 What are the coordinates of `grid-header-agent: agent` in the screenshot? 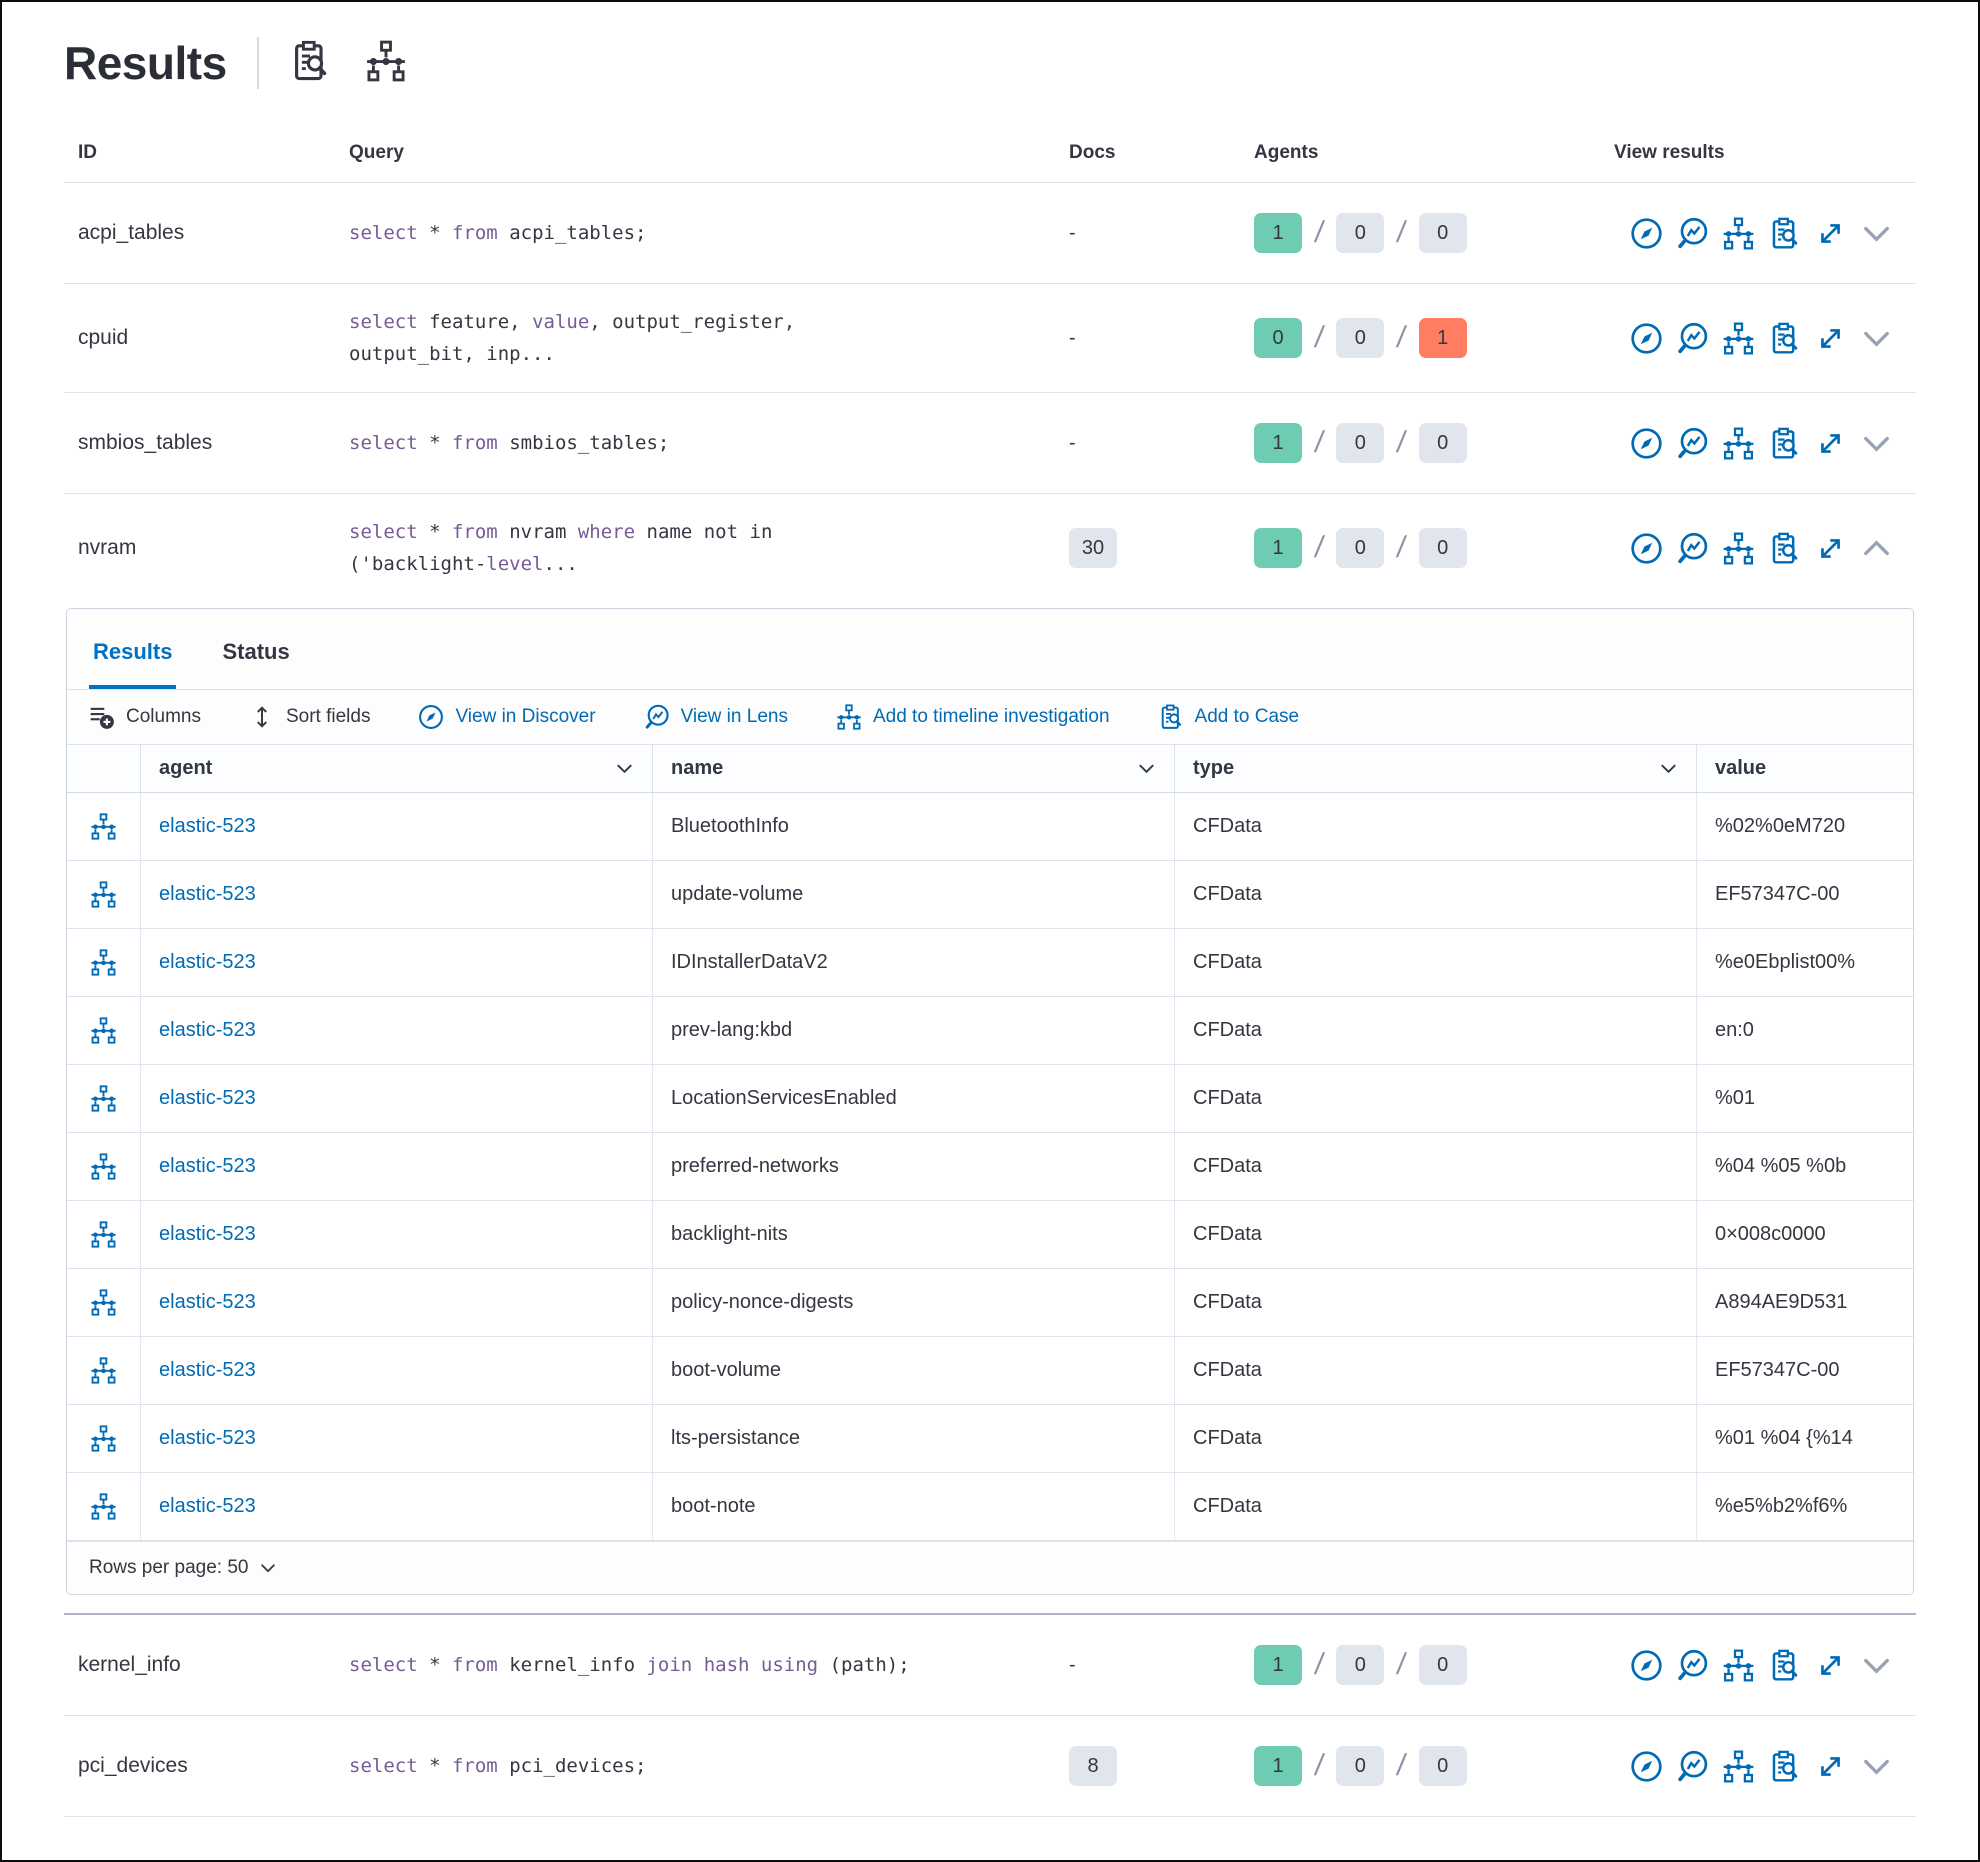 It's located at (397, 768).